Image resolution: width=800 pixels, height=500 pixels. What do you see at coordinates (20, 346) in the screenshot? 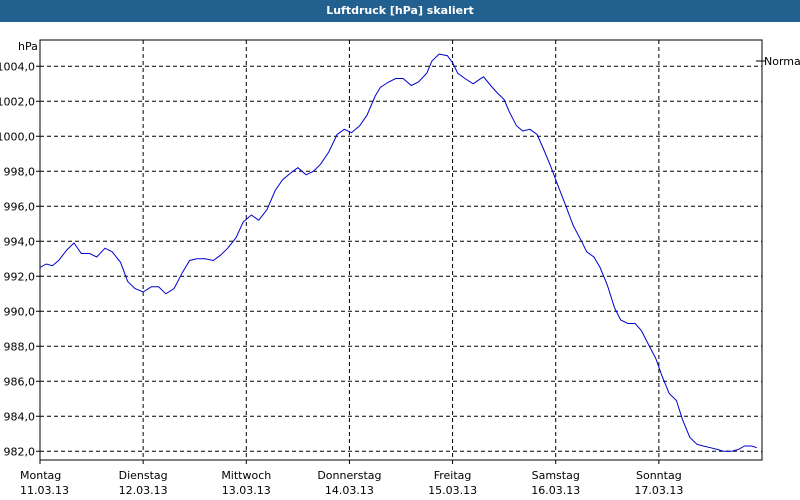
I see `y-tick-label: 988,0` at bounding box center [20, 346].